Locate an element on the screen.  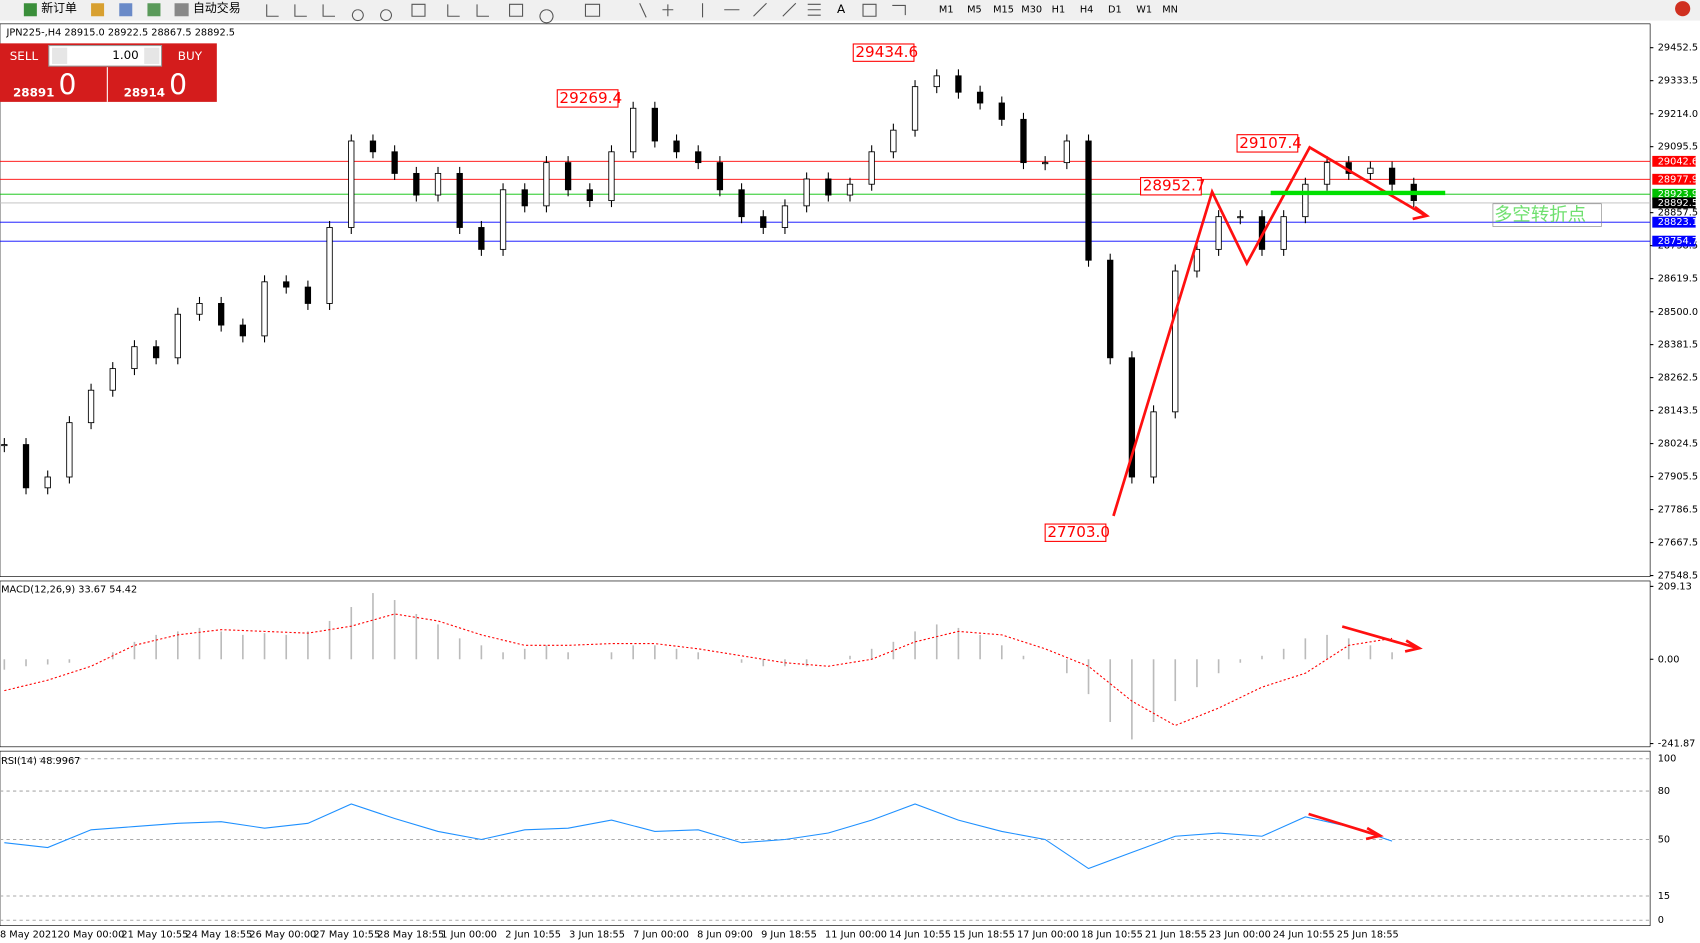
price-annotation: 29269.4 is located at coordinates (590, 98).